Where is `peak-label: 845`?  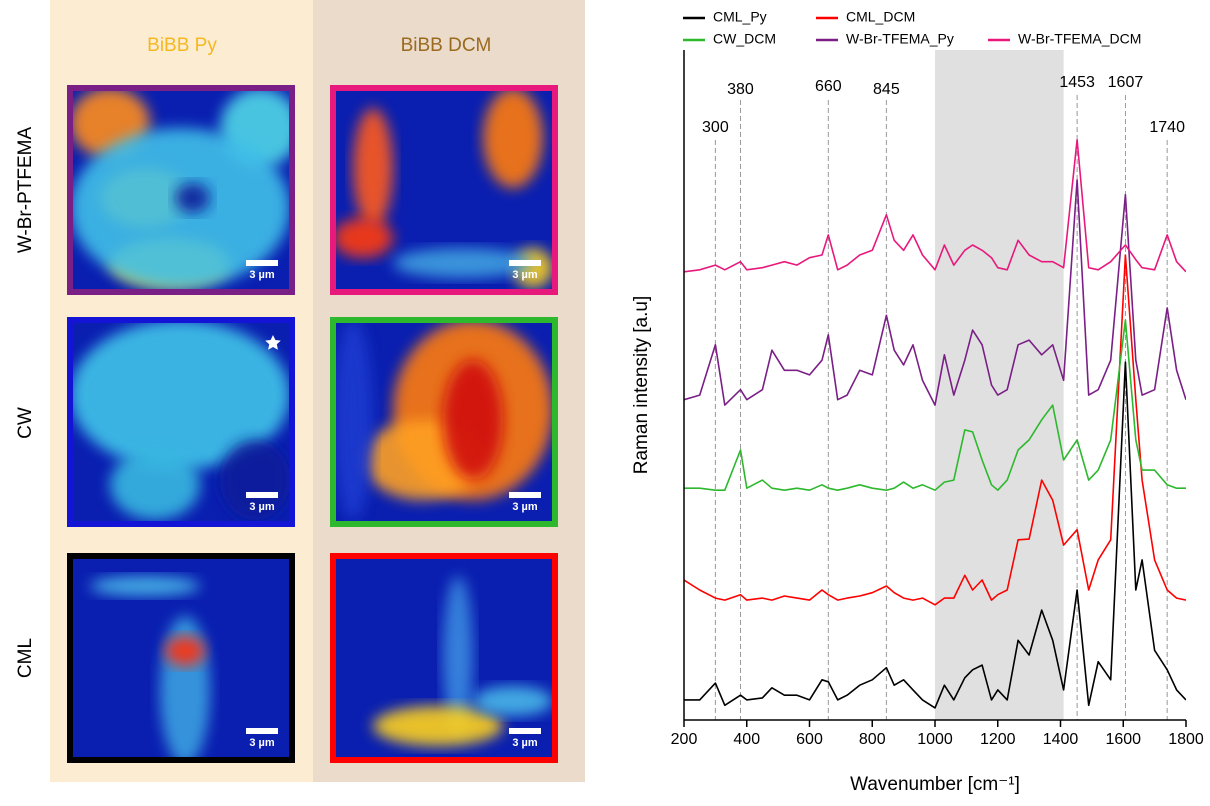 peak-label: 845 is located at coordinates (886, 89).